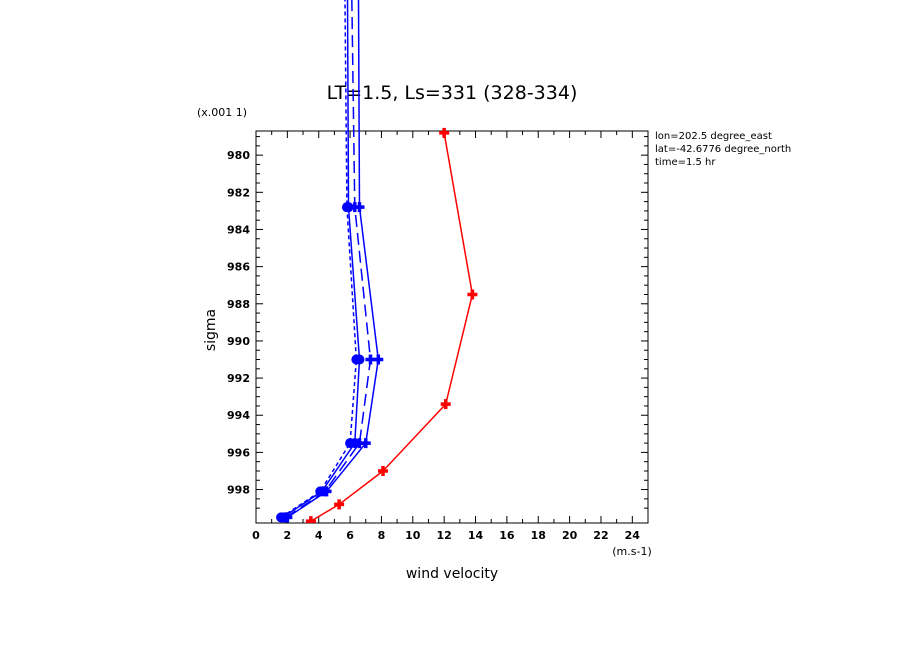  I want to click on x-tick-label: 16, so click(507, 535).